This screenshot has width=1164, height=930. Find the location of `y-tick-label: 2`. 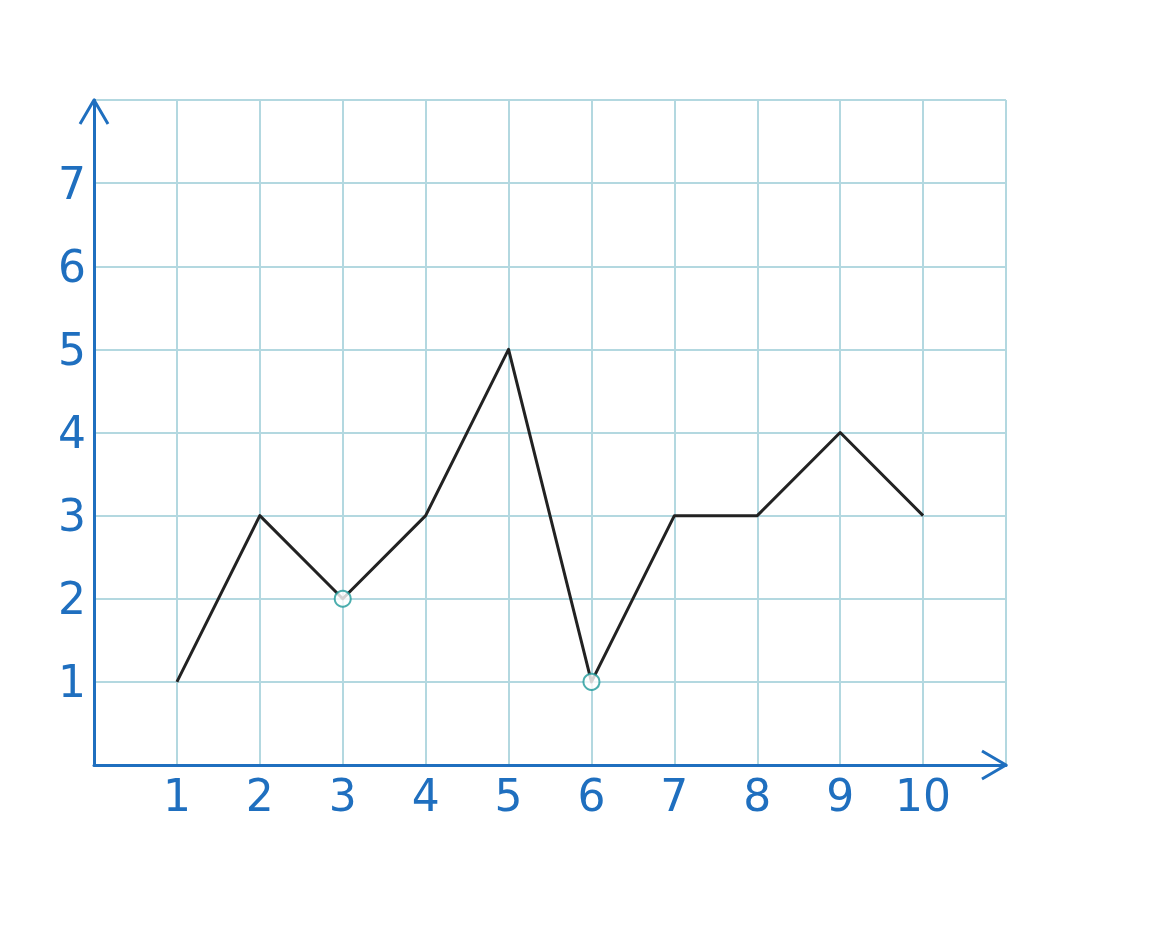

y-tick-label: 2 is located at coordinates (72, 599).